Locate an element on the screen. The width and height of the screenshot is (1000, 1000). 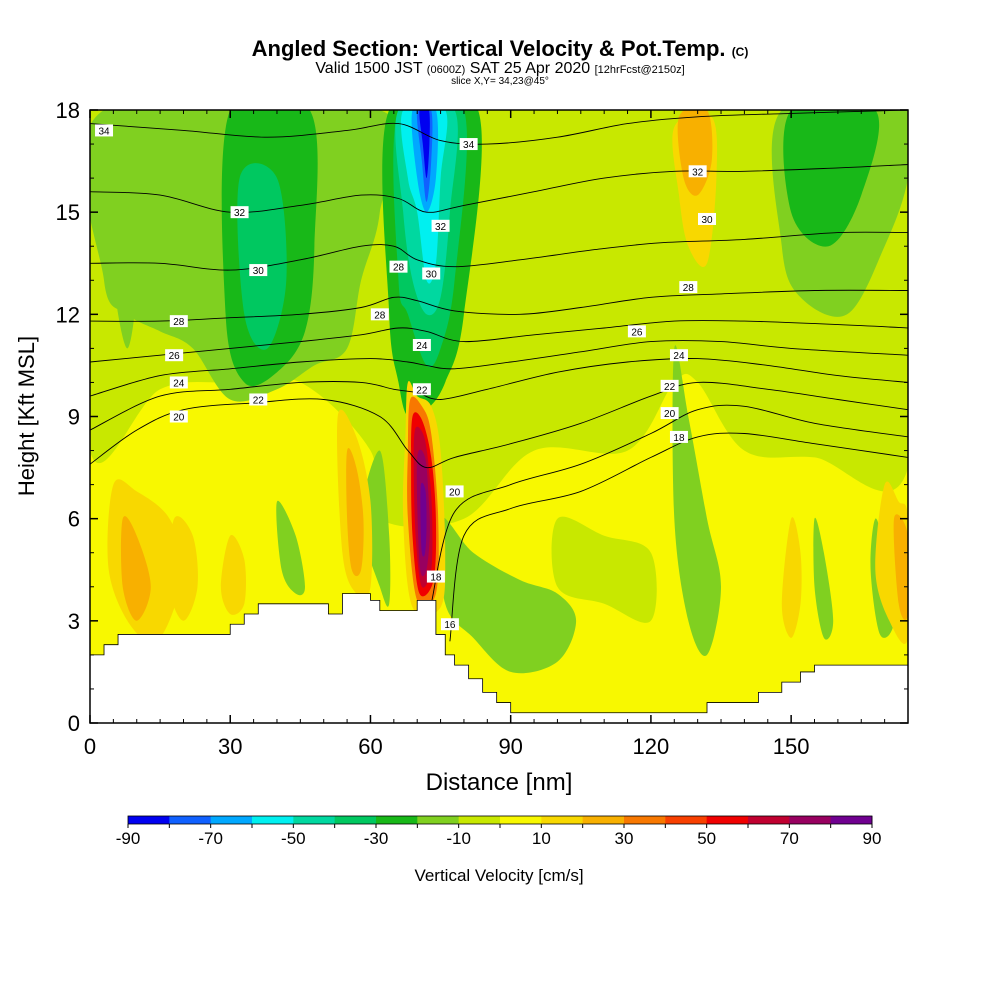
colorbar-tick-label: 10 is located at coordinates (541, 838).